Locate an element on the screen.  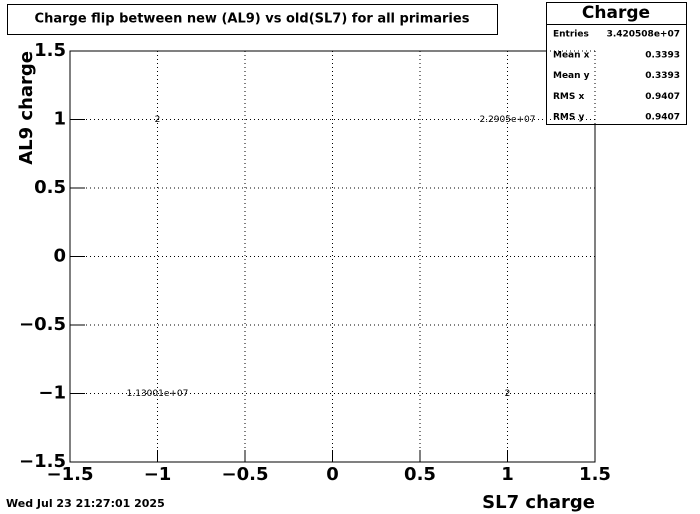
x-tick-label: 1.5 is located at coordinates (595, 474).